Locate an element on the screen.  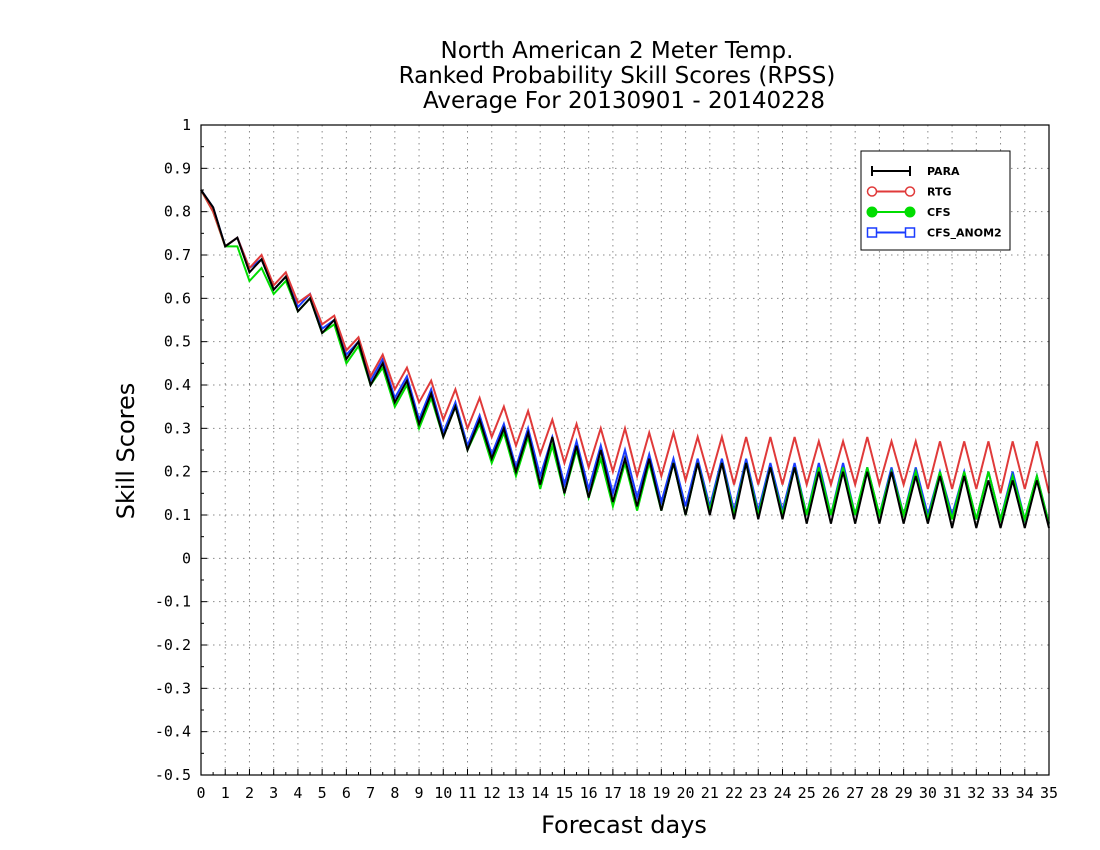
y-tick-label: 0 is located at coordinates (186, 558).